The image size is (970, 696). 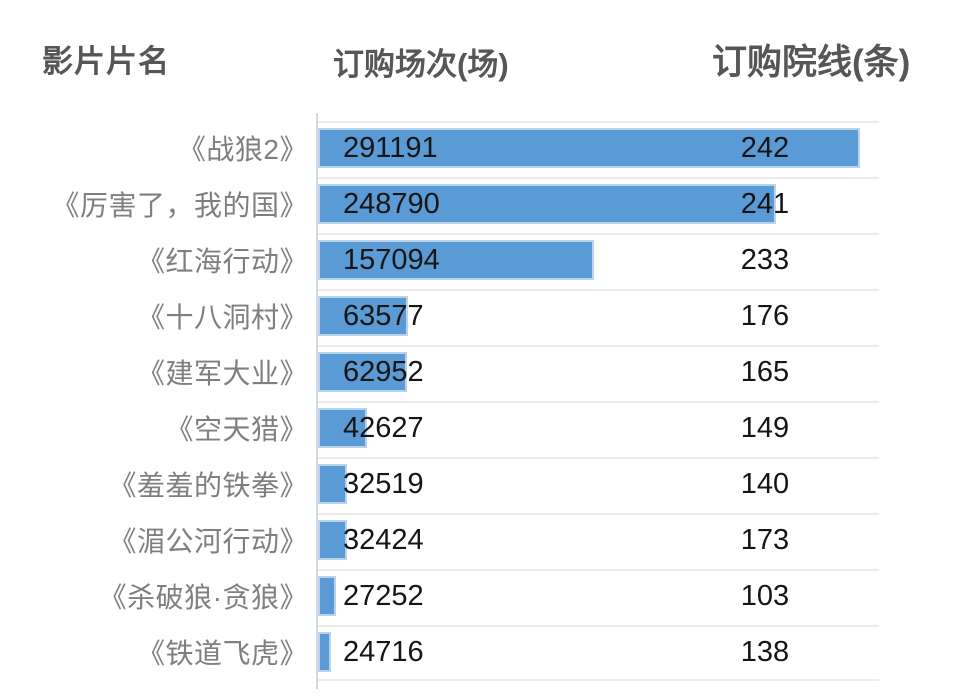 What do you see at coordinates (493, 485) in the screenshot?
I see `chart-row: 《羞羞的铁拳》 32519 140` at bounding box center [493, 485].